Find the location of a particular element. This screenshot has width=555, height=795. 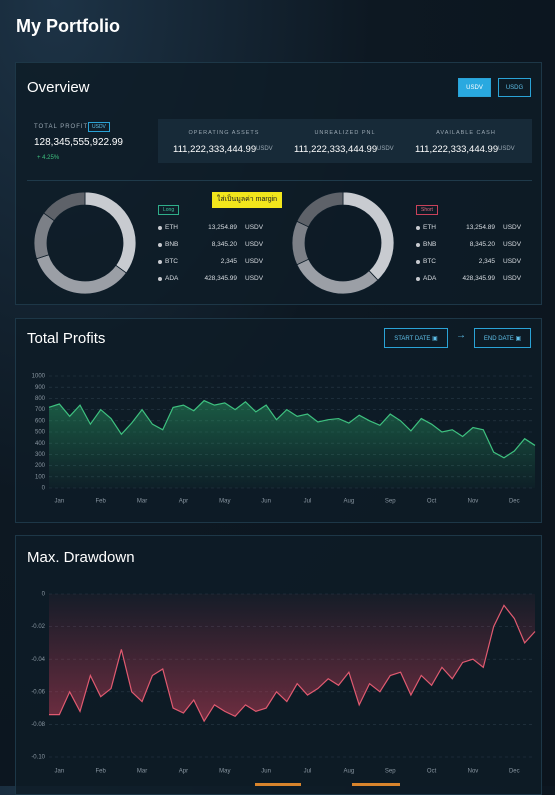

note: ใส่เป็นมูลค่า margin is located at coordinates (247, 200).